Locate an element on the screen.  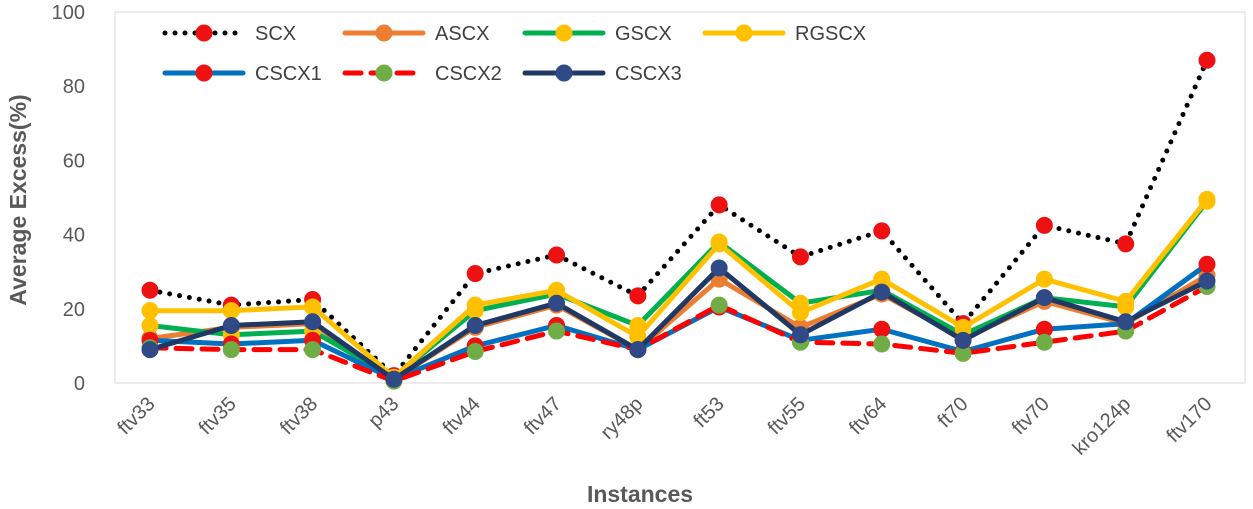
y-tick-label: 0 is located at coordinates (79, 384).